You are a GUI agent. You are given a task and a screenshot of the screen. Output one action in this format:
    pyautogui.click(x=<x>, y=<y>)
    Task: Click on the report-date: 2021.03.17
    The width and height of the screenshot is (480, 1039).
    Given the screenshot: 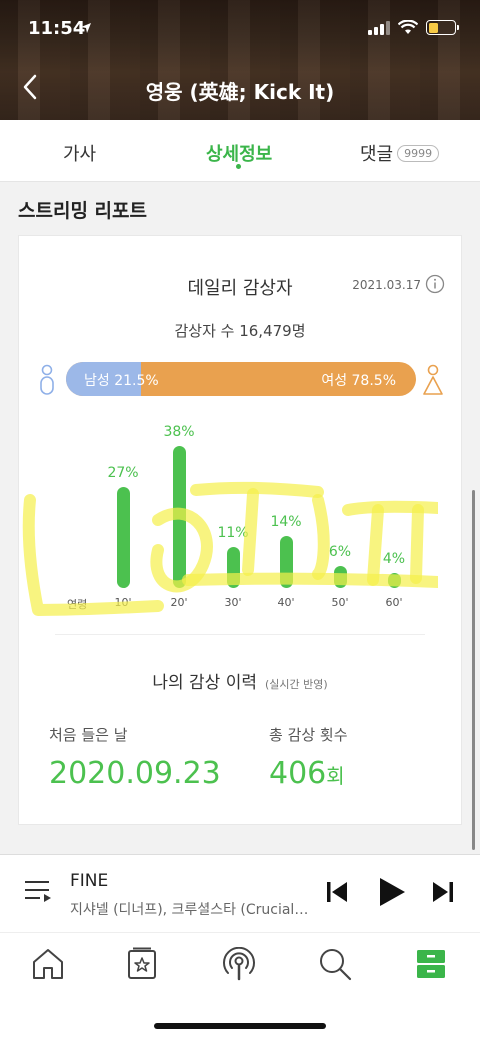 What is the action you would take?
    pyautogui.click(x=386, y=285)
    